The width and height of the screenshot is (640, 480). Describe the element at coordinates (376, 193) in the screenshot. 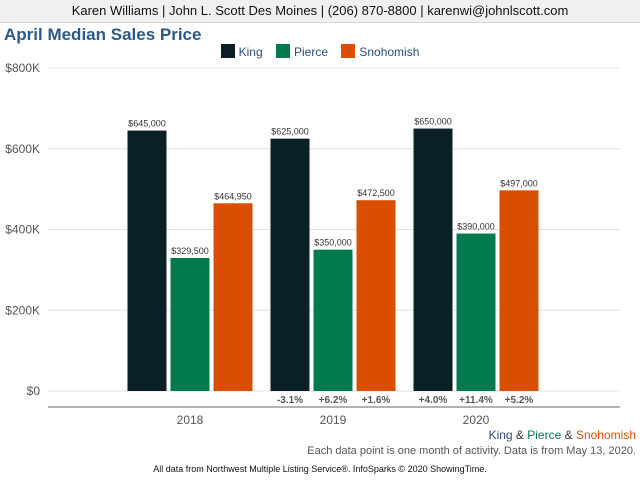

I see `data-label: $472,500` at that location.